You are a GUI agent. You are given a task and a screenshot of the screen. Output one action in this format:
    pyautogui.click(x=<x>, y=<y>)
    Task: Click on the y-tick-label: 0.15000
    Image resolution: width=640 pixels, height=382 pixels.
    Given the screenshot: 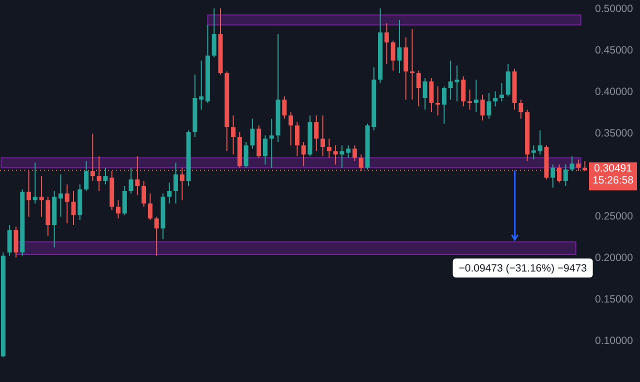 What is the action you would take?
    pyautogui.click(x=614, y=300)
    